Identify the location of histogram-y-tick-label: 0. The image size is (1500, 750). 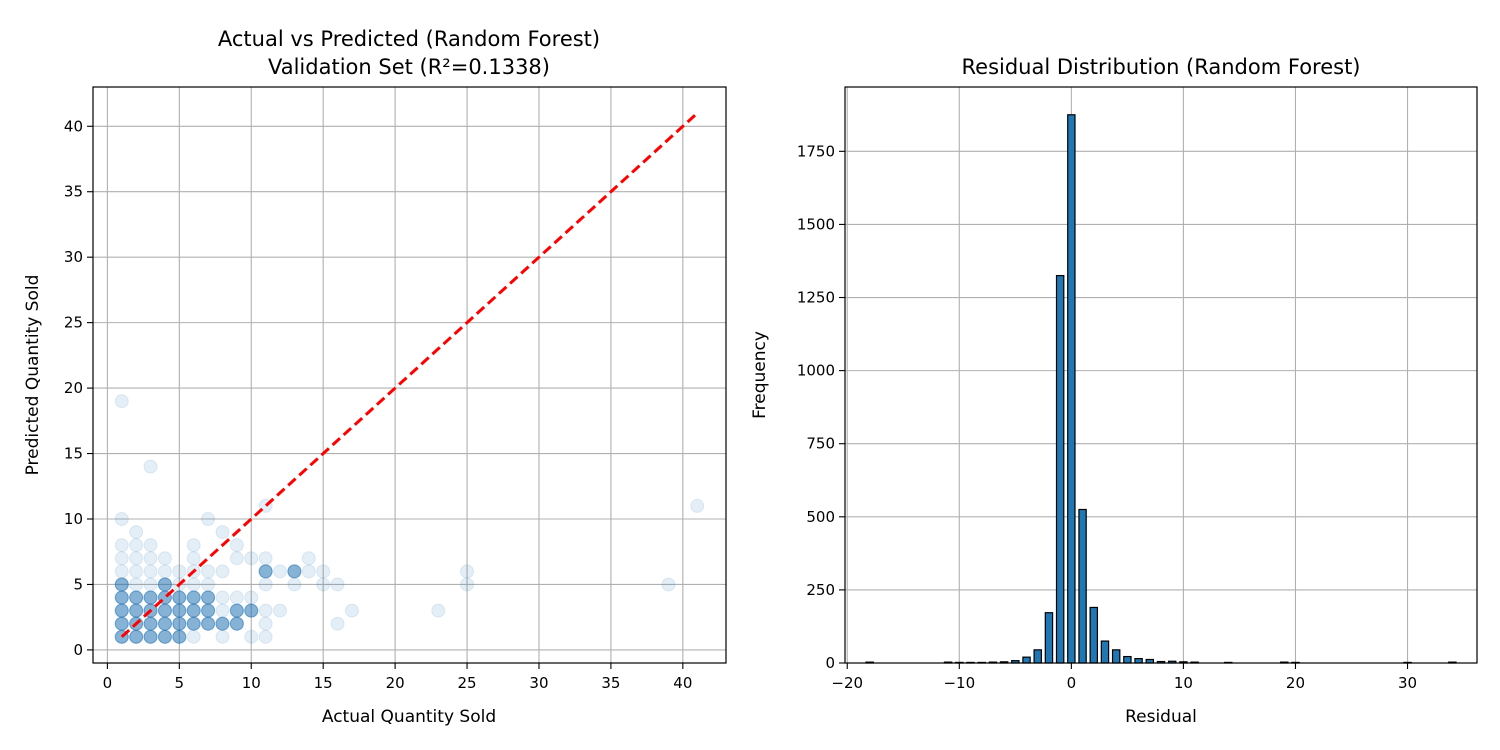
(830, 663).